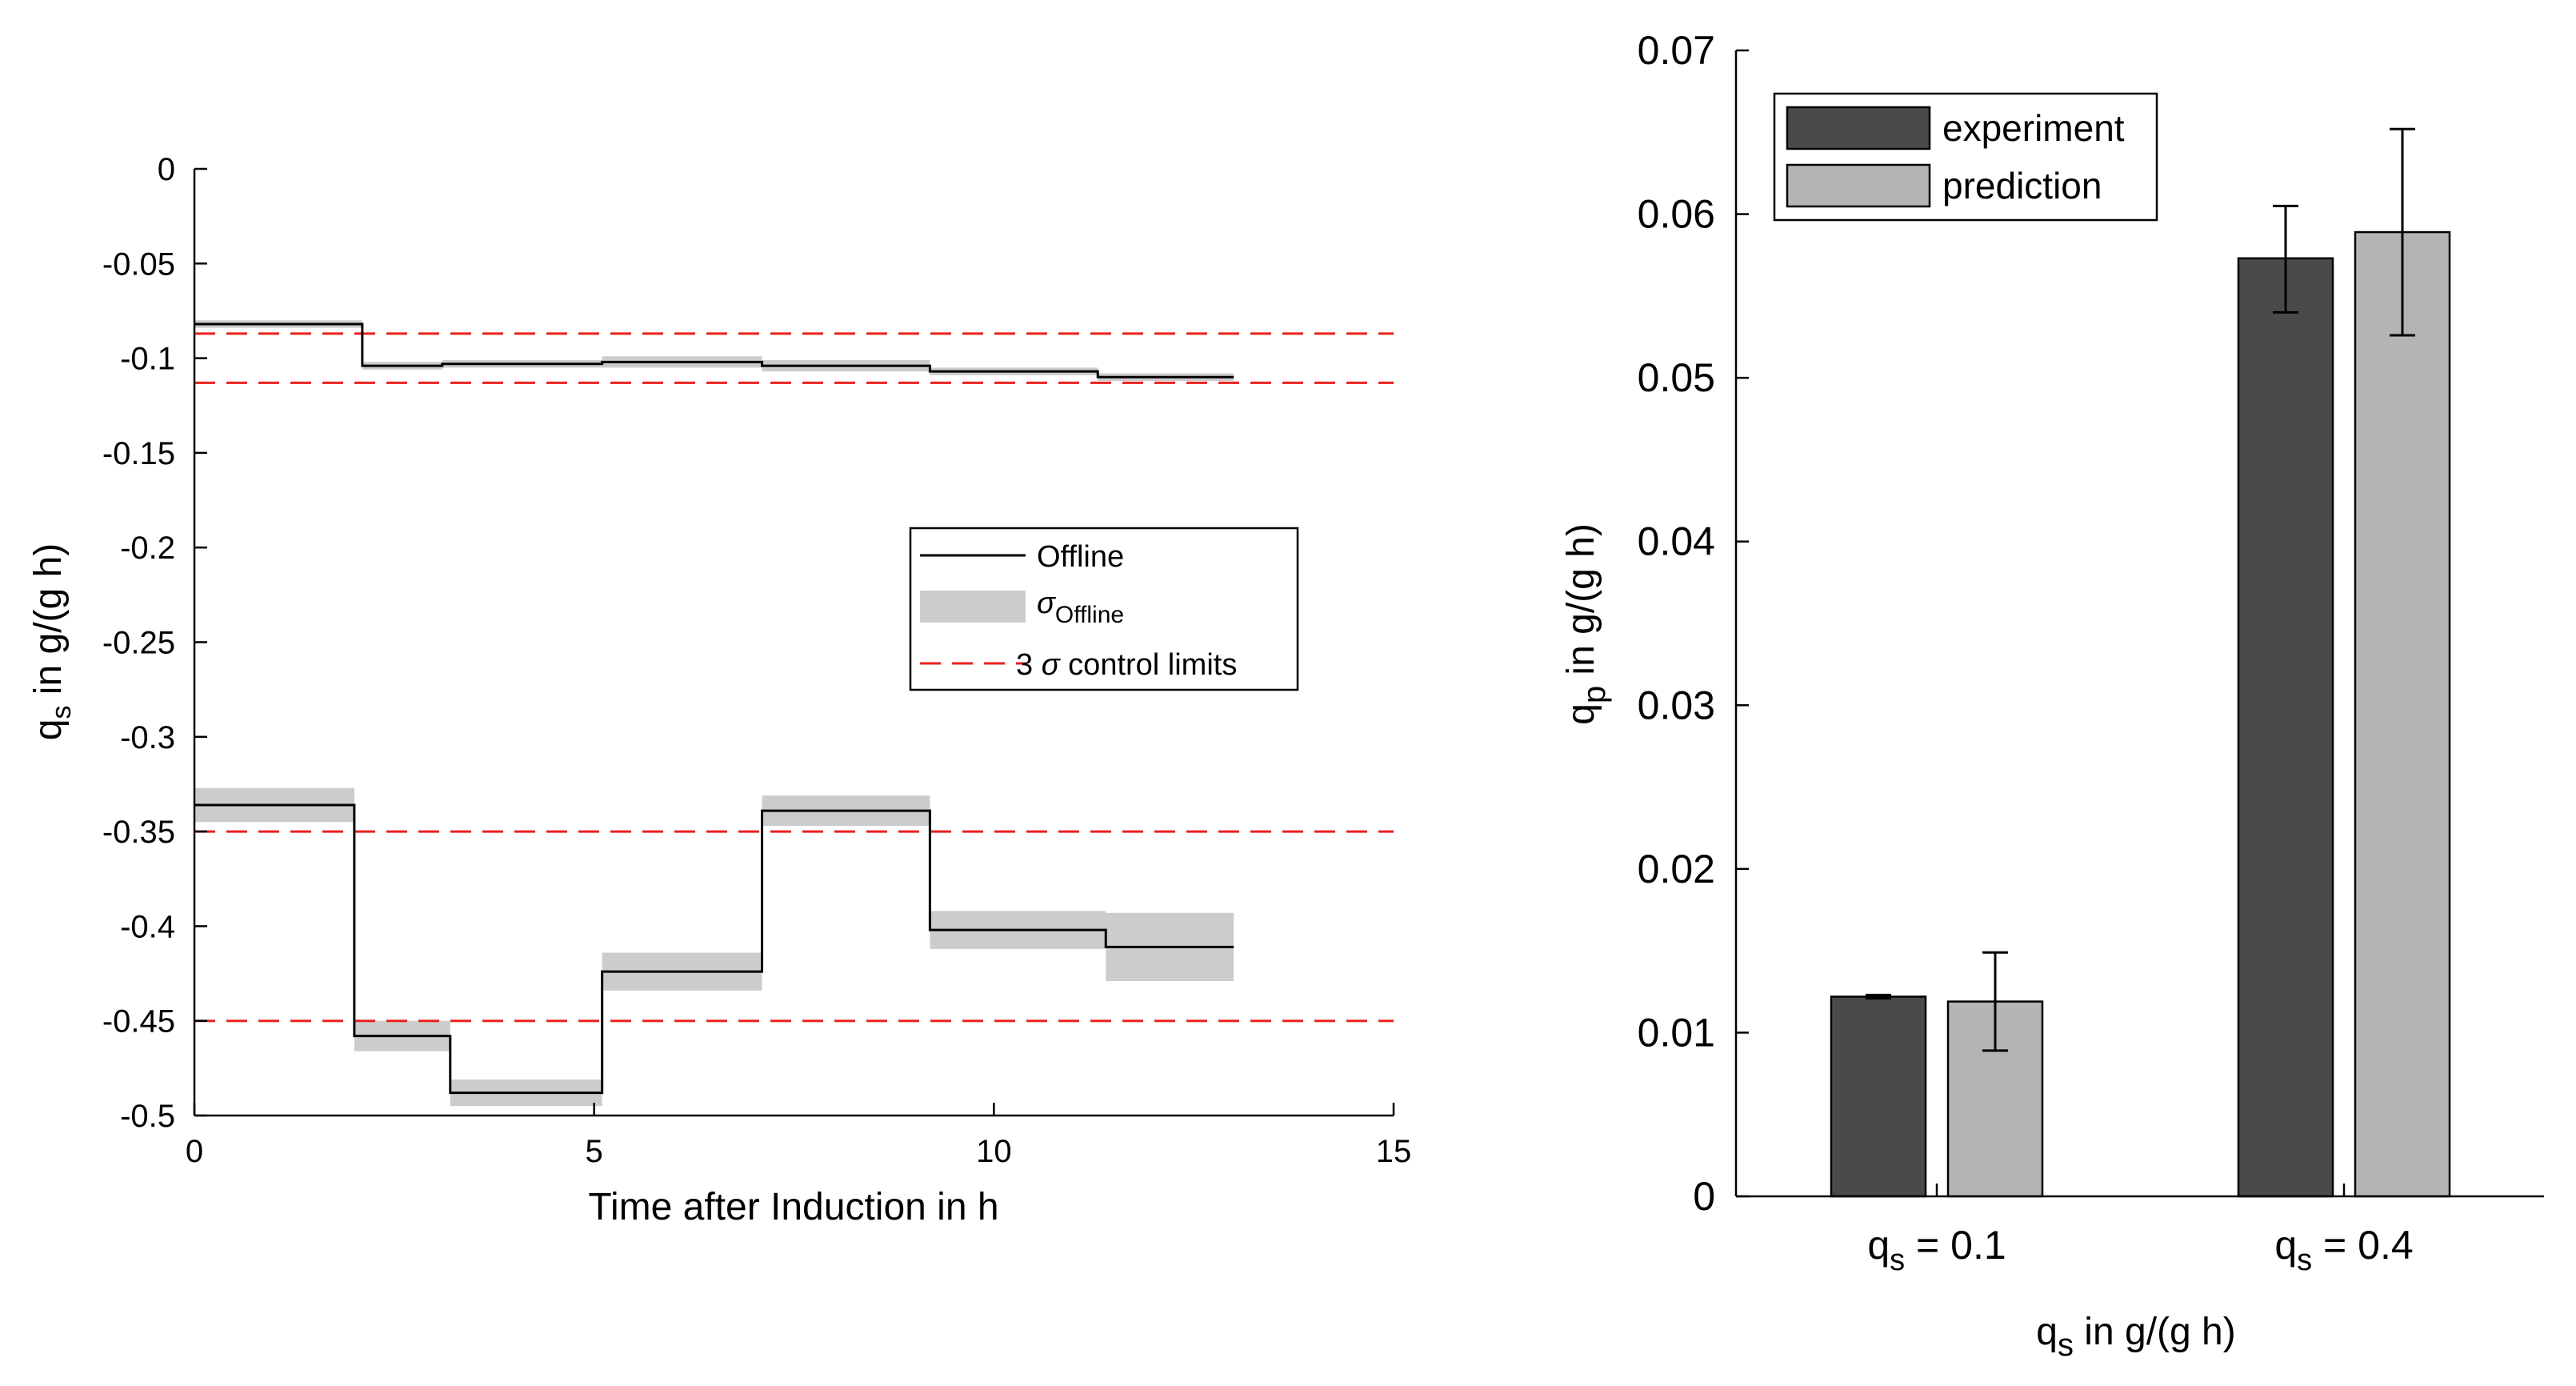 The image size is (2576, 1386). I want to click on legend-offline-label: Offline, so click(1080, 557).